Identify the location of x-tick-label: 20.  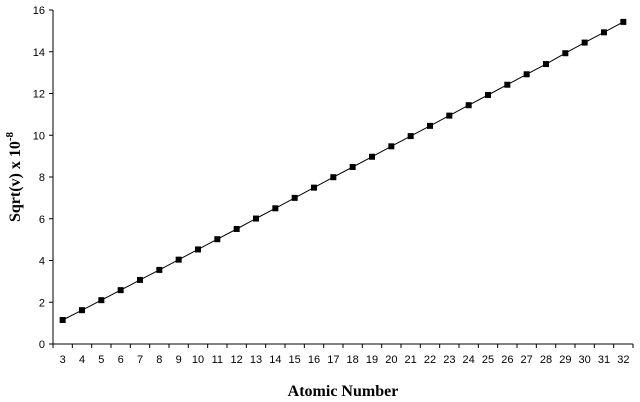
(391, 360).